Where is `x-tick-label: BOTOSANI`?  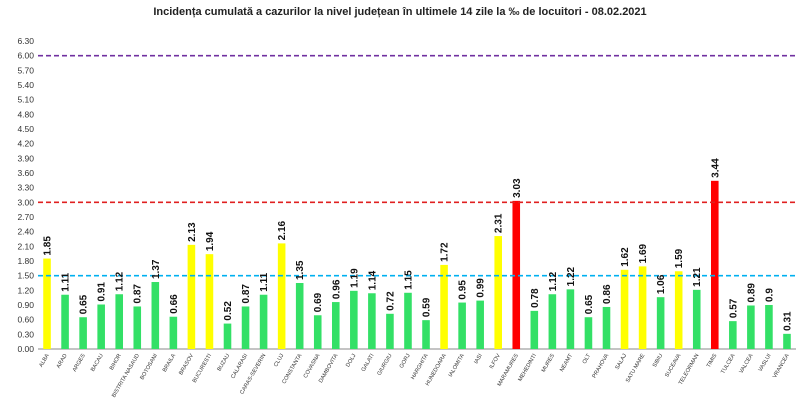 x-tick-label: BOTOSANI is located at coordinates (149, 367).